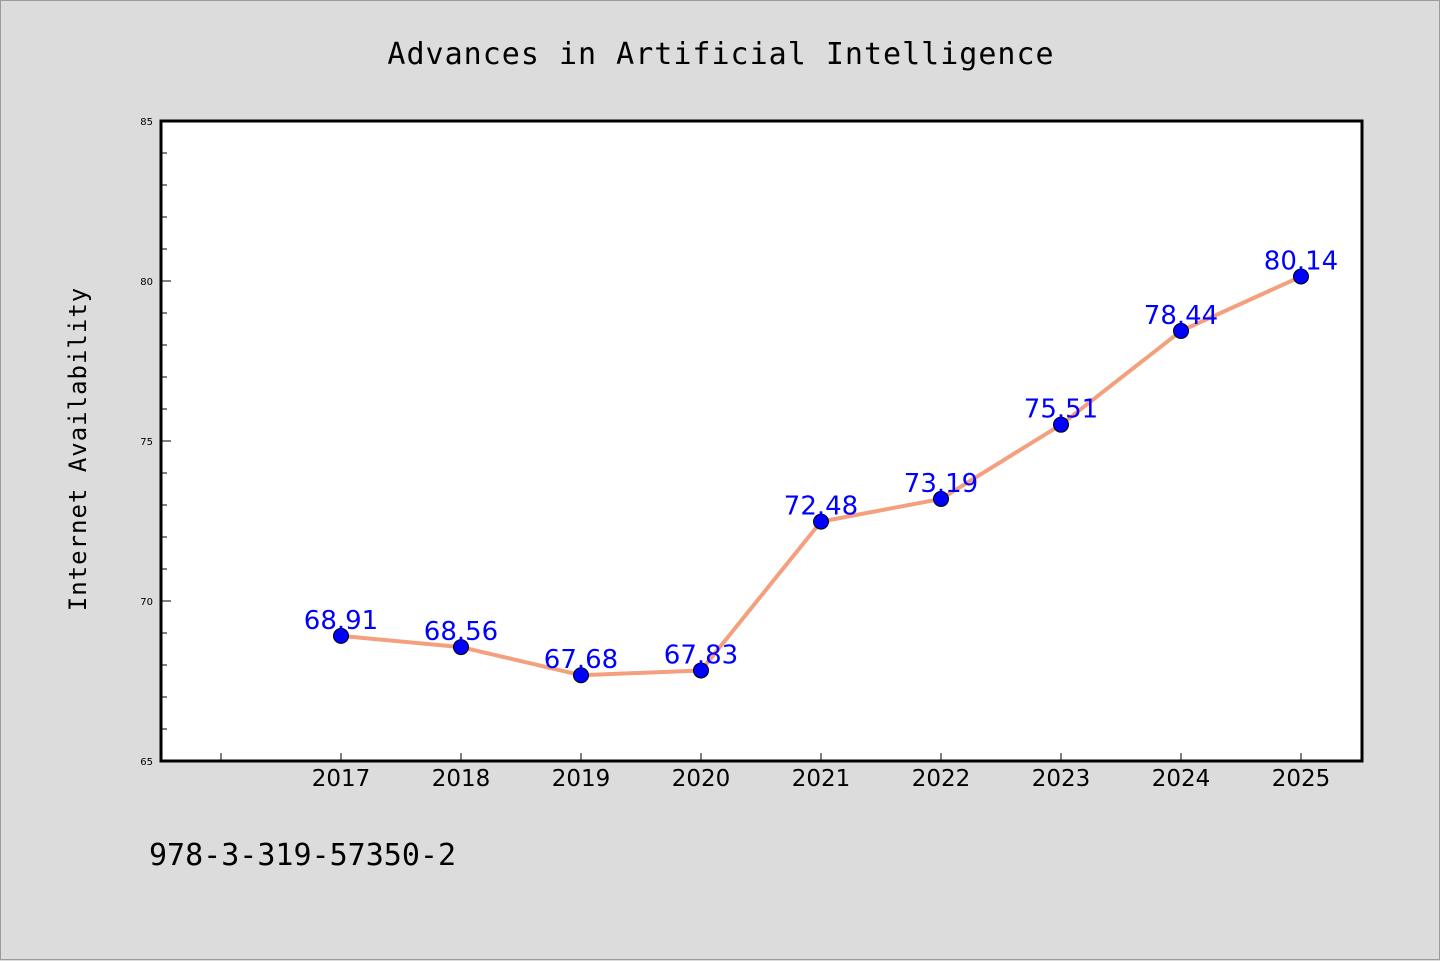  What do you see at coordinates (1061, 410) in the screenshot?
I see `data-label: 75.51` at bounding box center [1061, 410].